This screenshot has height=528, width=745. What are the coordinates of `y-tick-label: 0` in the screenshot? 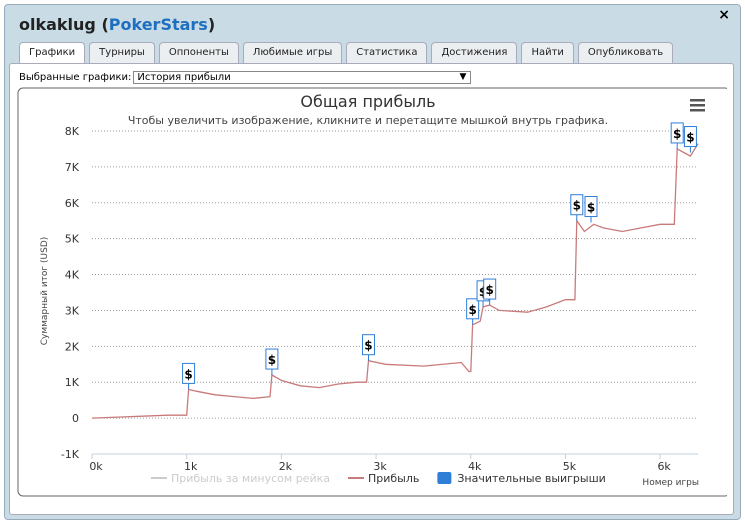 It's located at (75, 418).